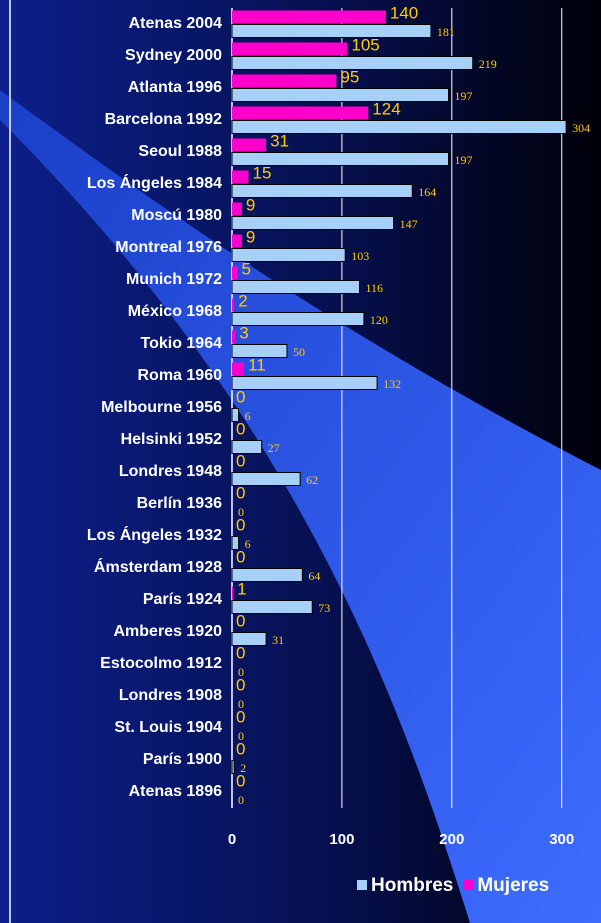 This screenshot has width=601, height=923. Describe the element at coordinates (179, 503) in the screenshot. I see `y-tick-label: Berlín 1936` at that location.